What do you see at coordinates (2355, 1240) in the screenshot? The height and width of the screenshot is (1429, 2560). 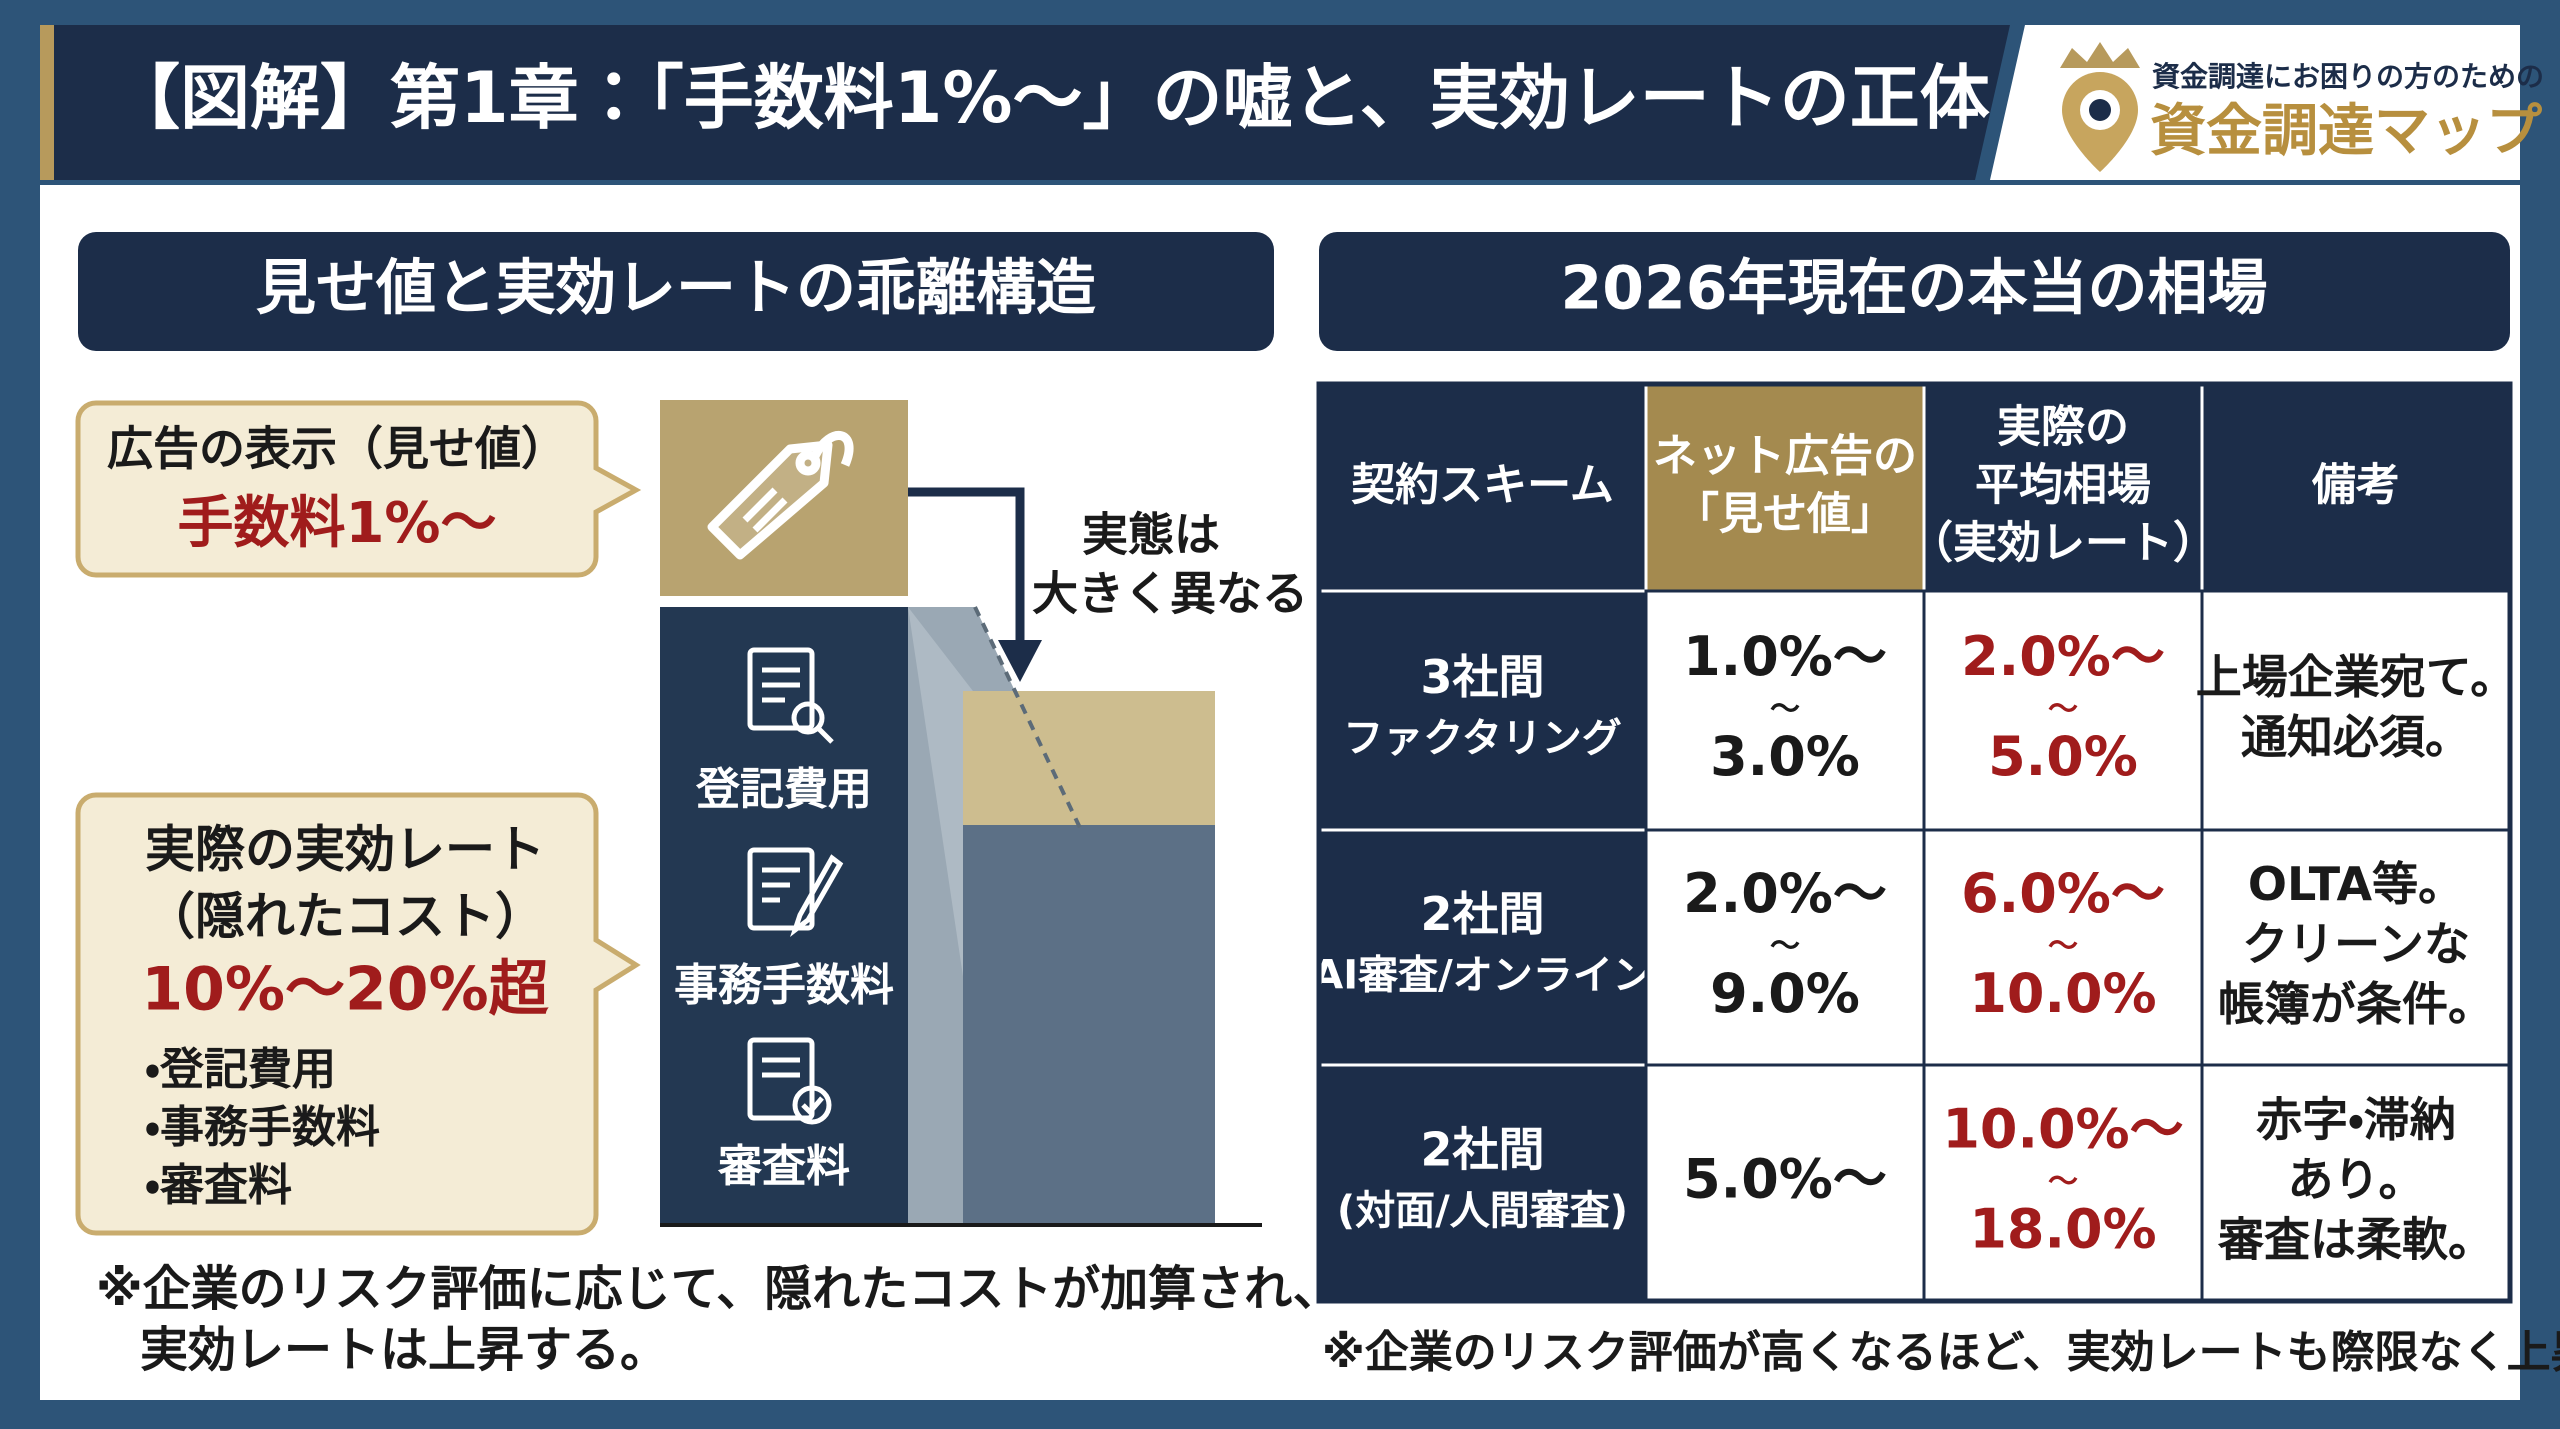 I see `cell-text: 審査は柔軟。` at bounding box center [2355, 1240].